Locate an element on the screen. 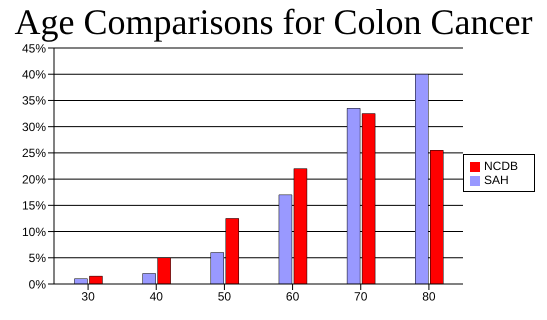  x-tick-label: 80 is located at coordinates (429, 297).